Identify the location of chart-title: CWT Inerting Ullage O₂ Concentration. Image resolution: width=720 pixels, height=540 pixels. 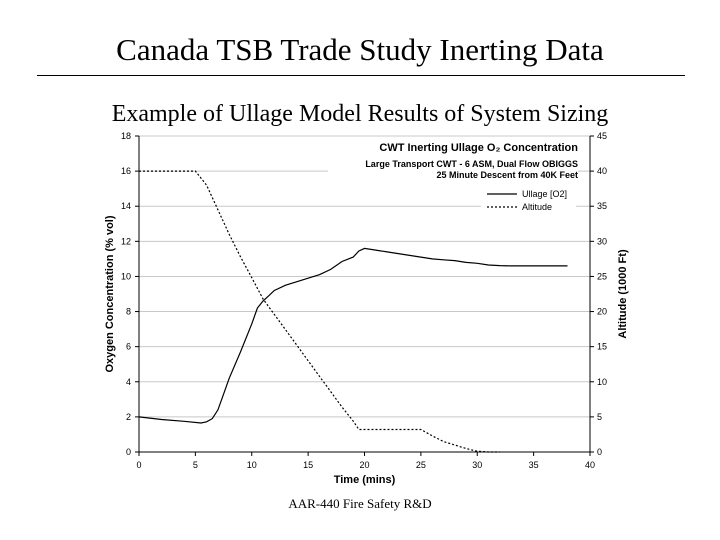
(478, 148).